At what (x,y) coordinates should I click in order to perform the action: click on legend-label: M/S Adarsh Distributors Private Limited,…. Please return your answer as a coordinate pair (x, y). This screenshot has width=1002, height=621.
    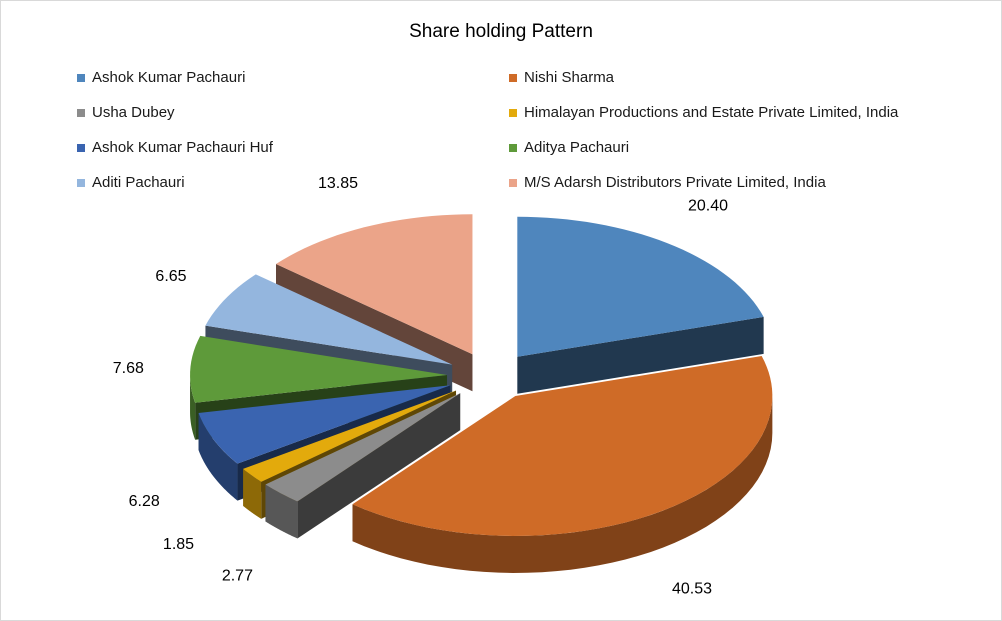
    Looking at the image, I should click on (675, 182).